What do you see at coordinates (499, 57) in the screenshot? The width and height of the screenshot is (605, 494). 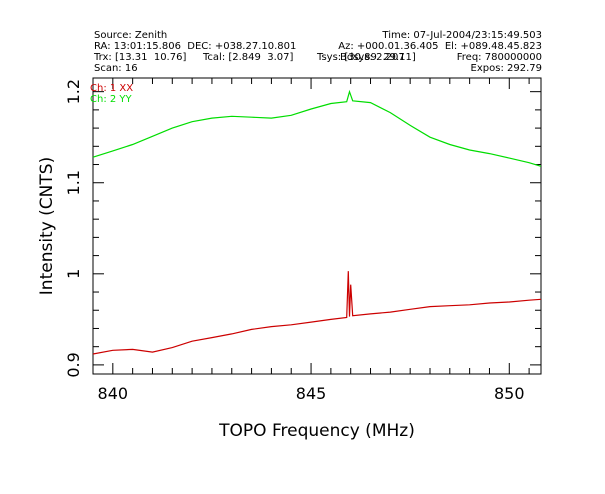 I see `freq-label: Freq: 780000000` at bounding box center [499, 57].